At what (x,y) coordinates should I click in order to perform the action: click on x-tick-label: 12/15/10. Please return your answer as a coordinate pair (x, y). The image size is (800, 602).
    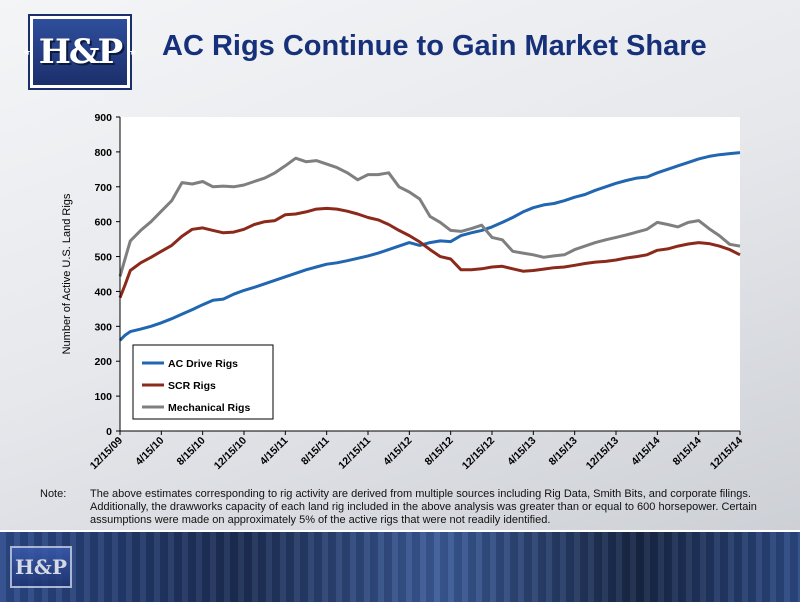
    Looking at the image, I should click on (230, 453).